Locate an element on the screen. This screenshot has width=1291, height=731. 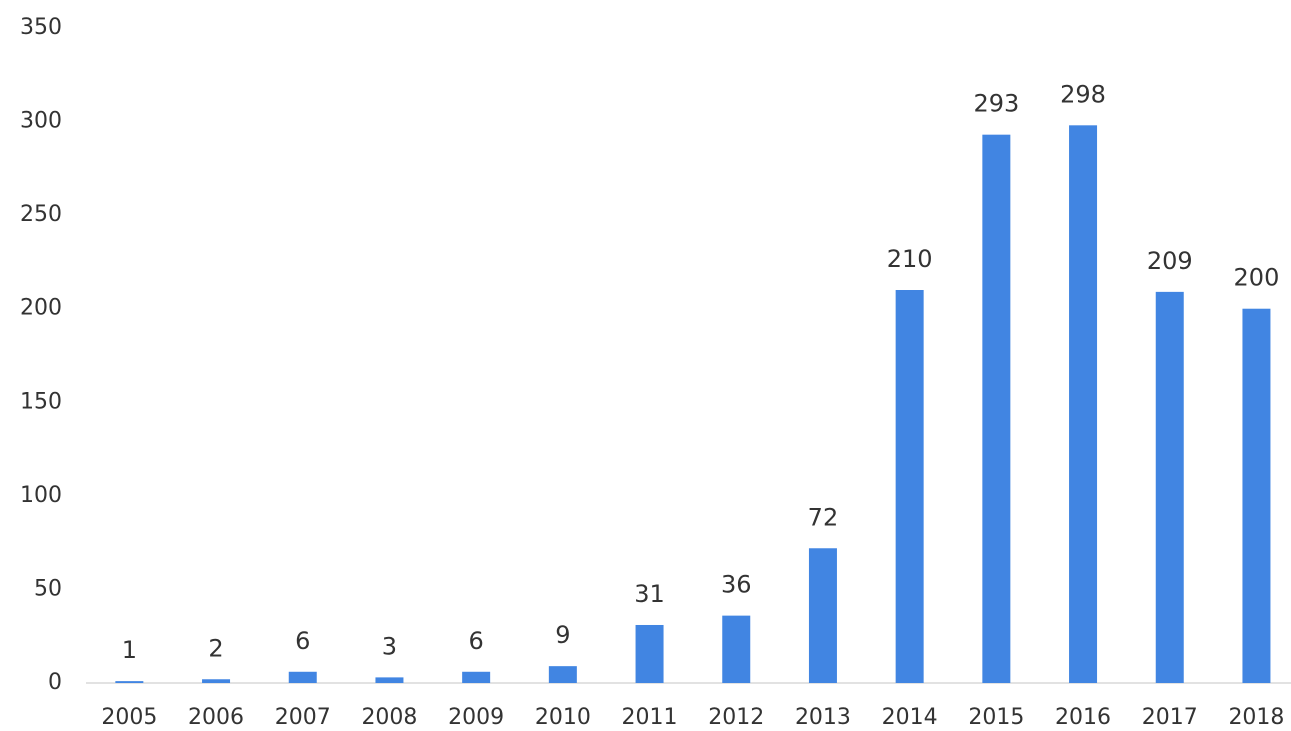
x-tick-label: 2017 is located at coordinates (1170, 717).